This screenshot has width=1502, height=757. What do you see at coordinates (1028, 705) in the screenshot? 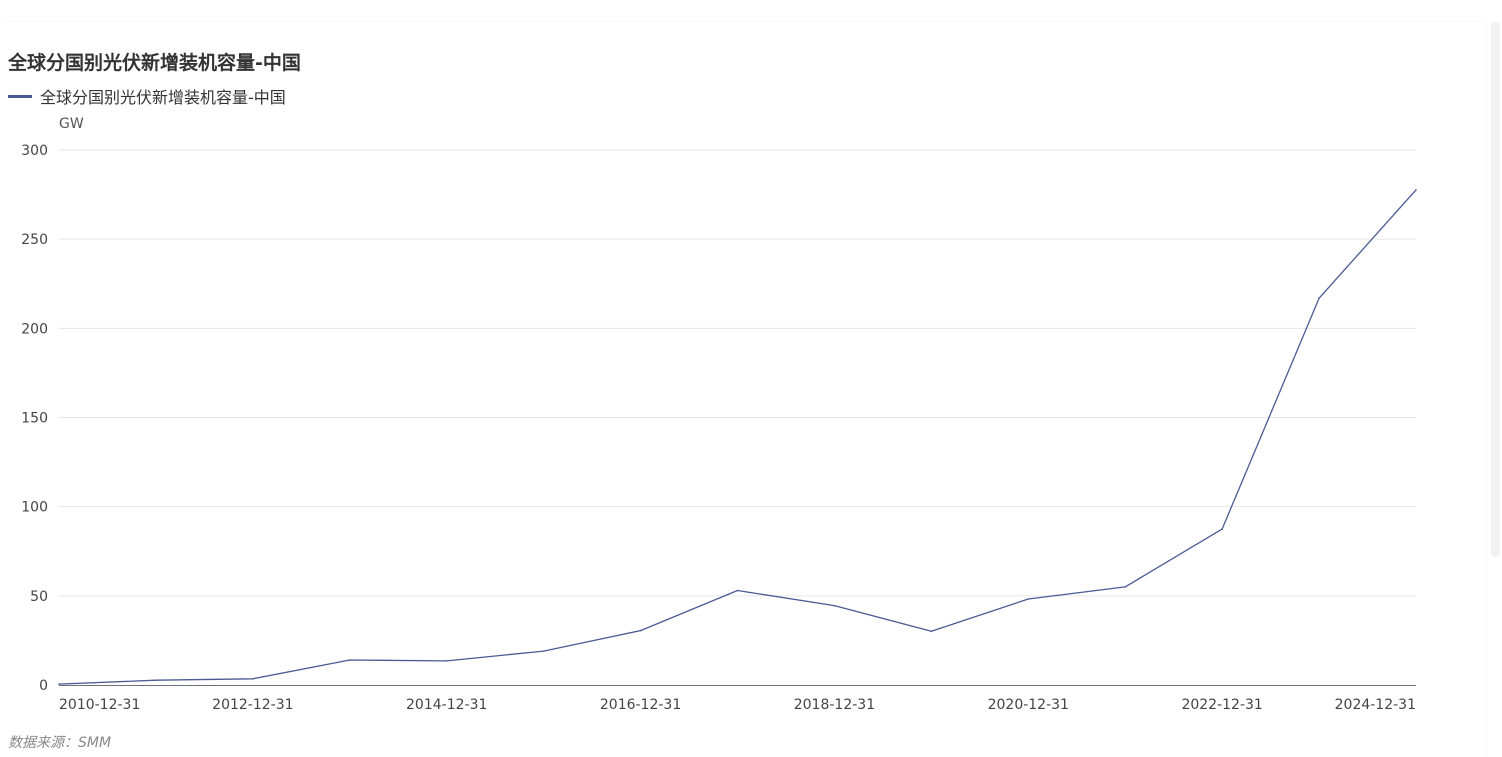
I see `x-tick-label: 2020-12-31` at bounding box center [1028, 705].